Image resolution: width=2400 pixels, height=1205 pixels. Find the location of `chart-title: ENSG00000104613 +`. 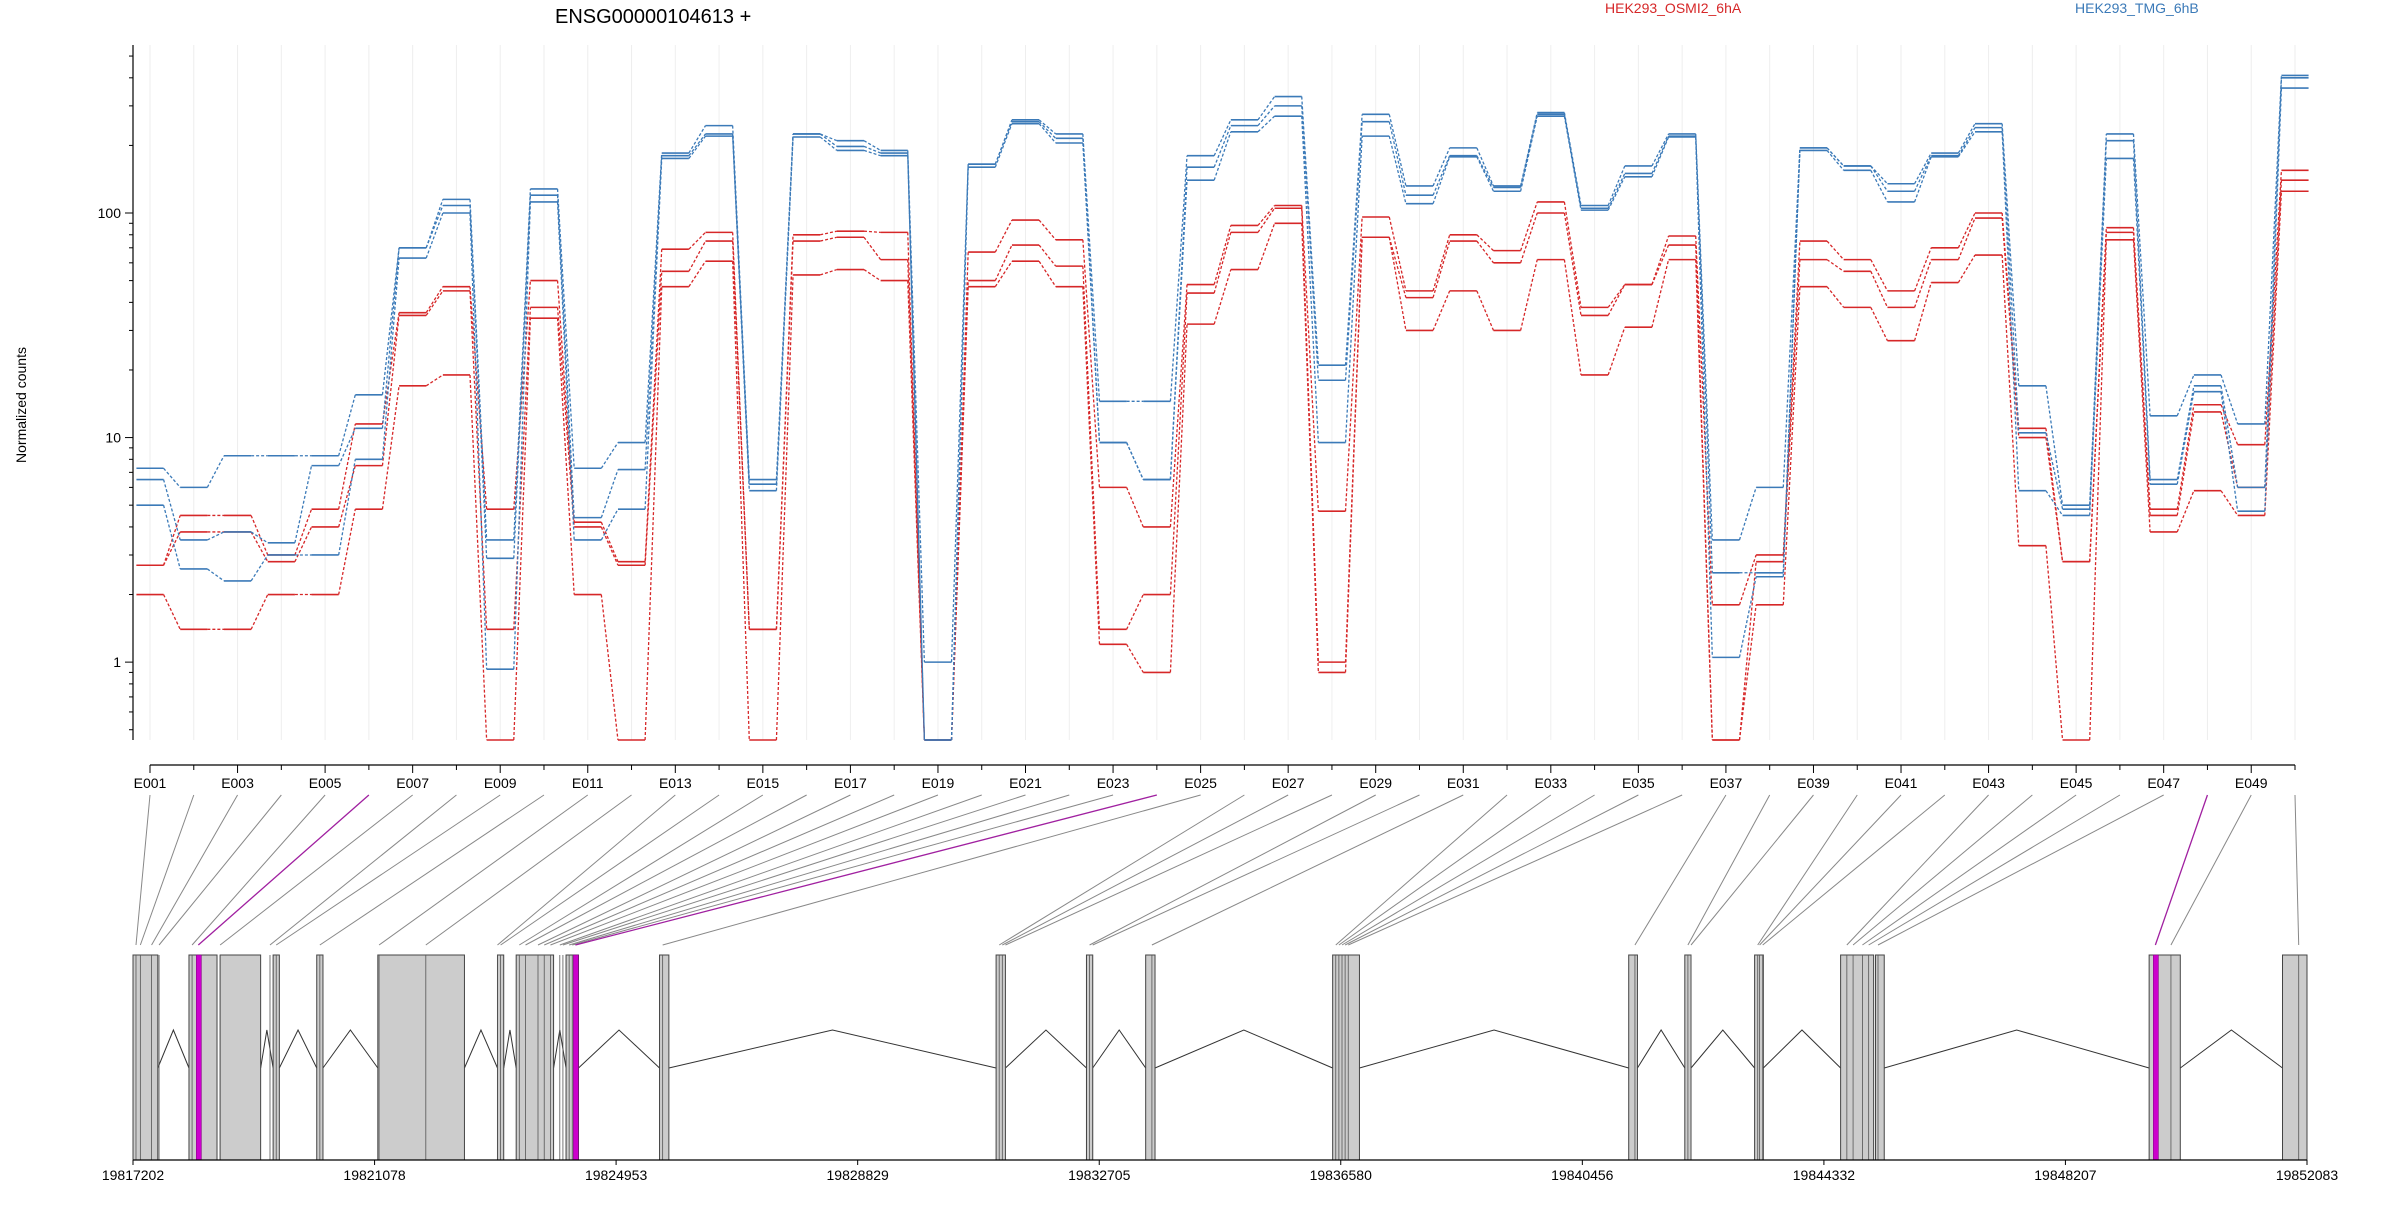

chart-title: ENSG00000104613 + is located at coordinates (653, 17).